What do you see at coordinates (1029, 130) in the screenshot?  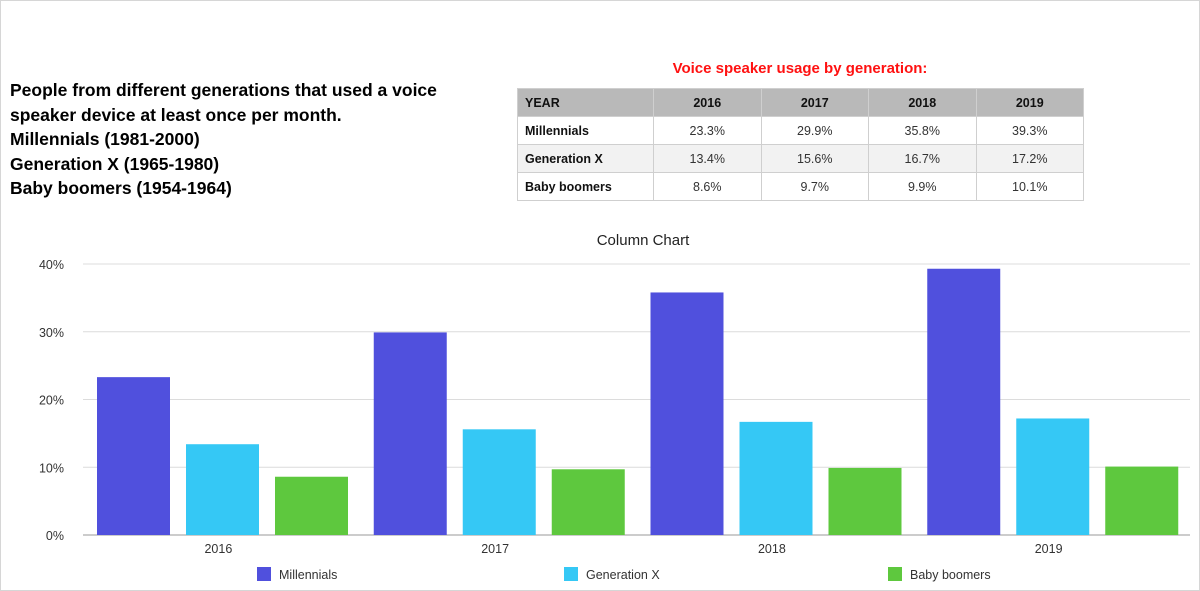 I see `table-cell: 39.3%` at bounding box center [1029, 130].